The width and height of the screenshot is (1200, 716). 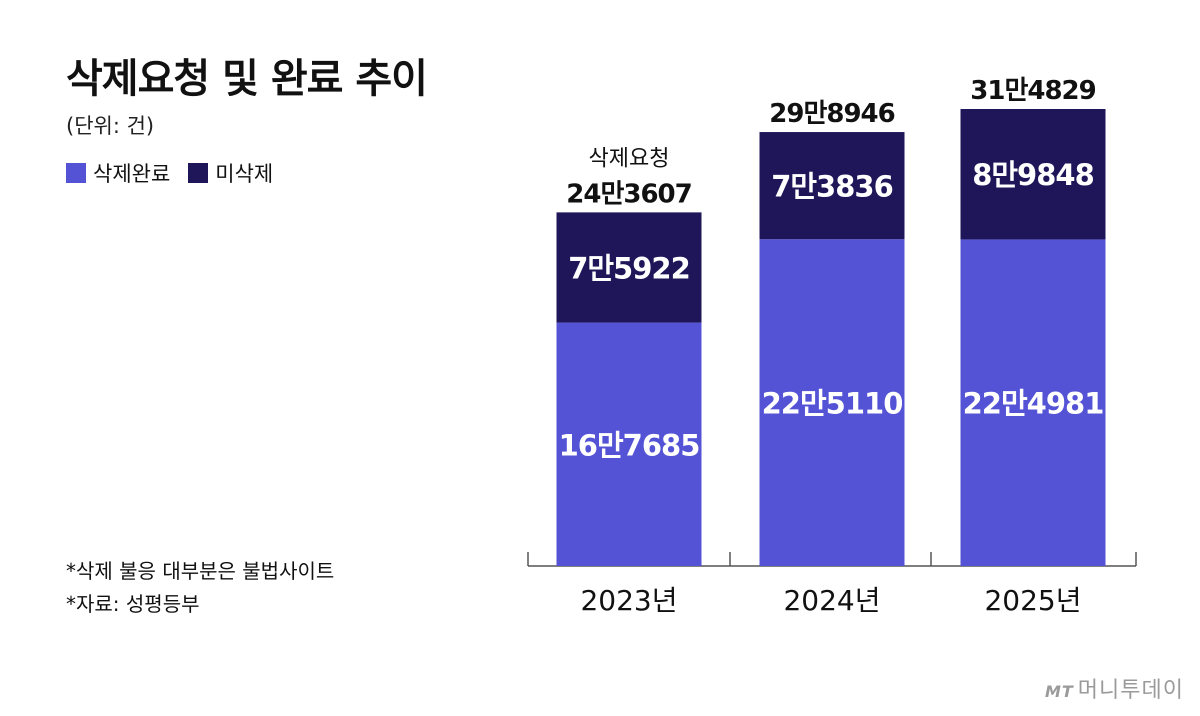 I want to click on data-label-undeleted-0: 7만5922, so click(x=629, y=268).